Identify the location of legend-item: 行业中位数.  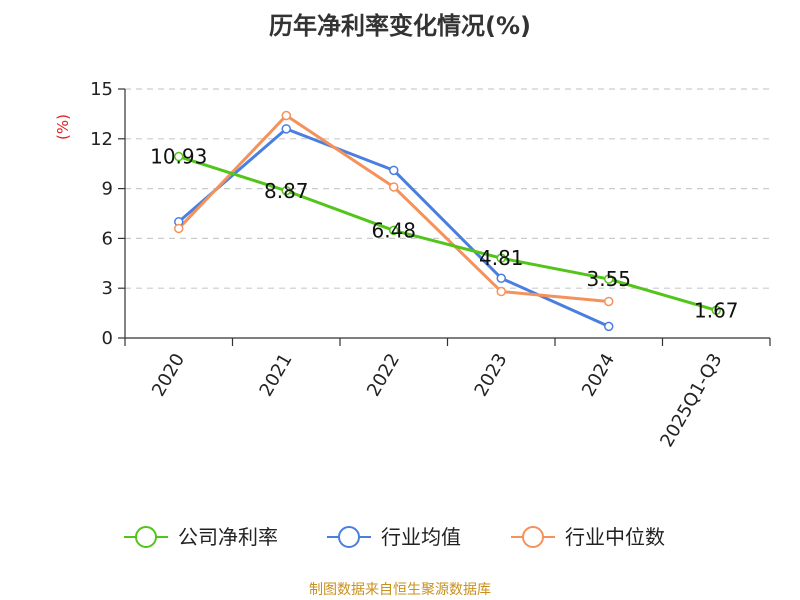
(588, 537).